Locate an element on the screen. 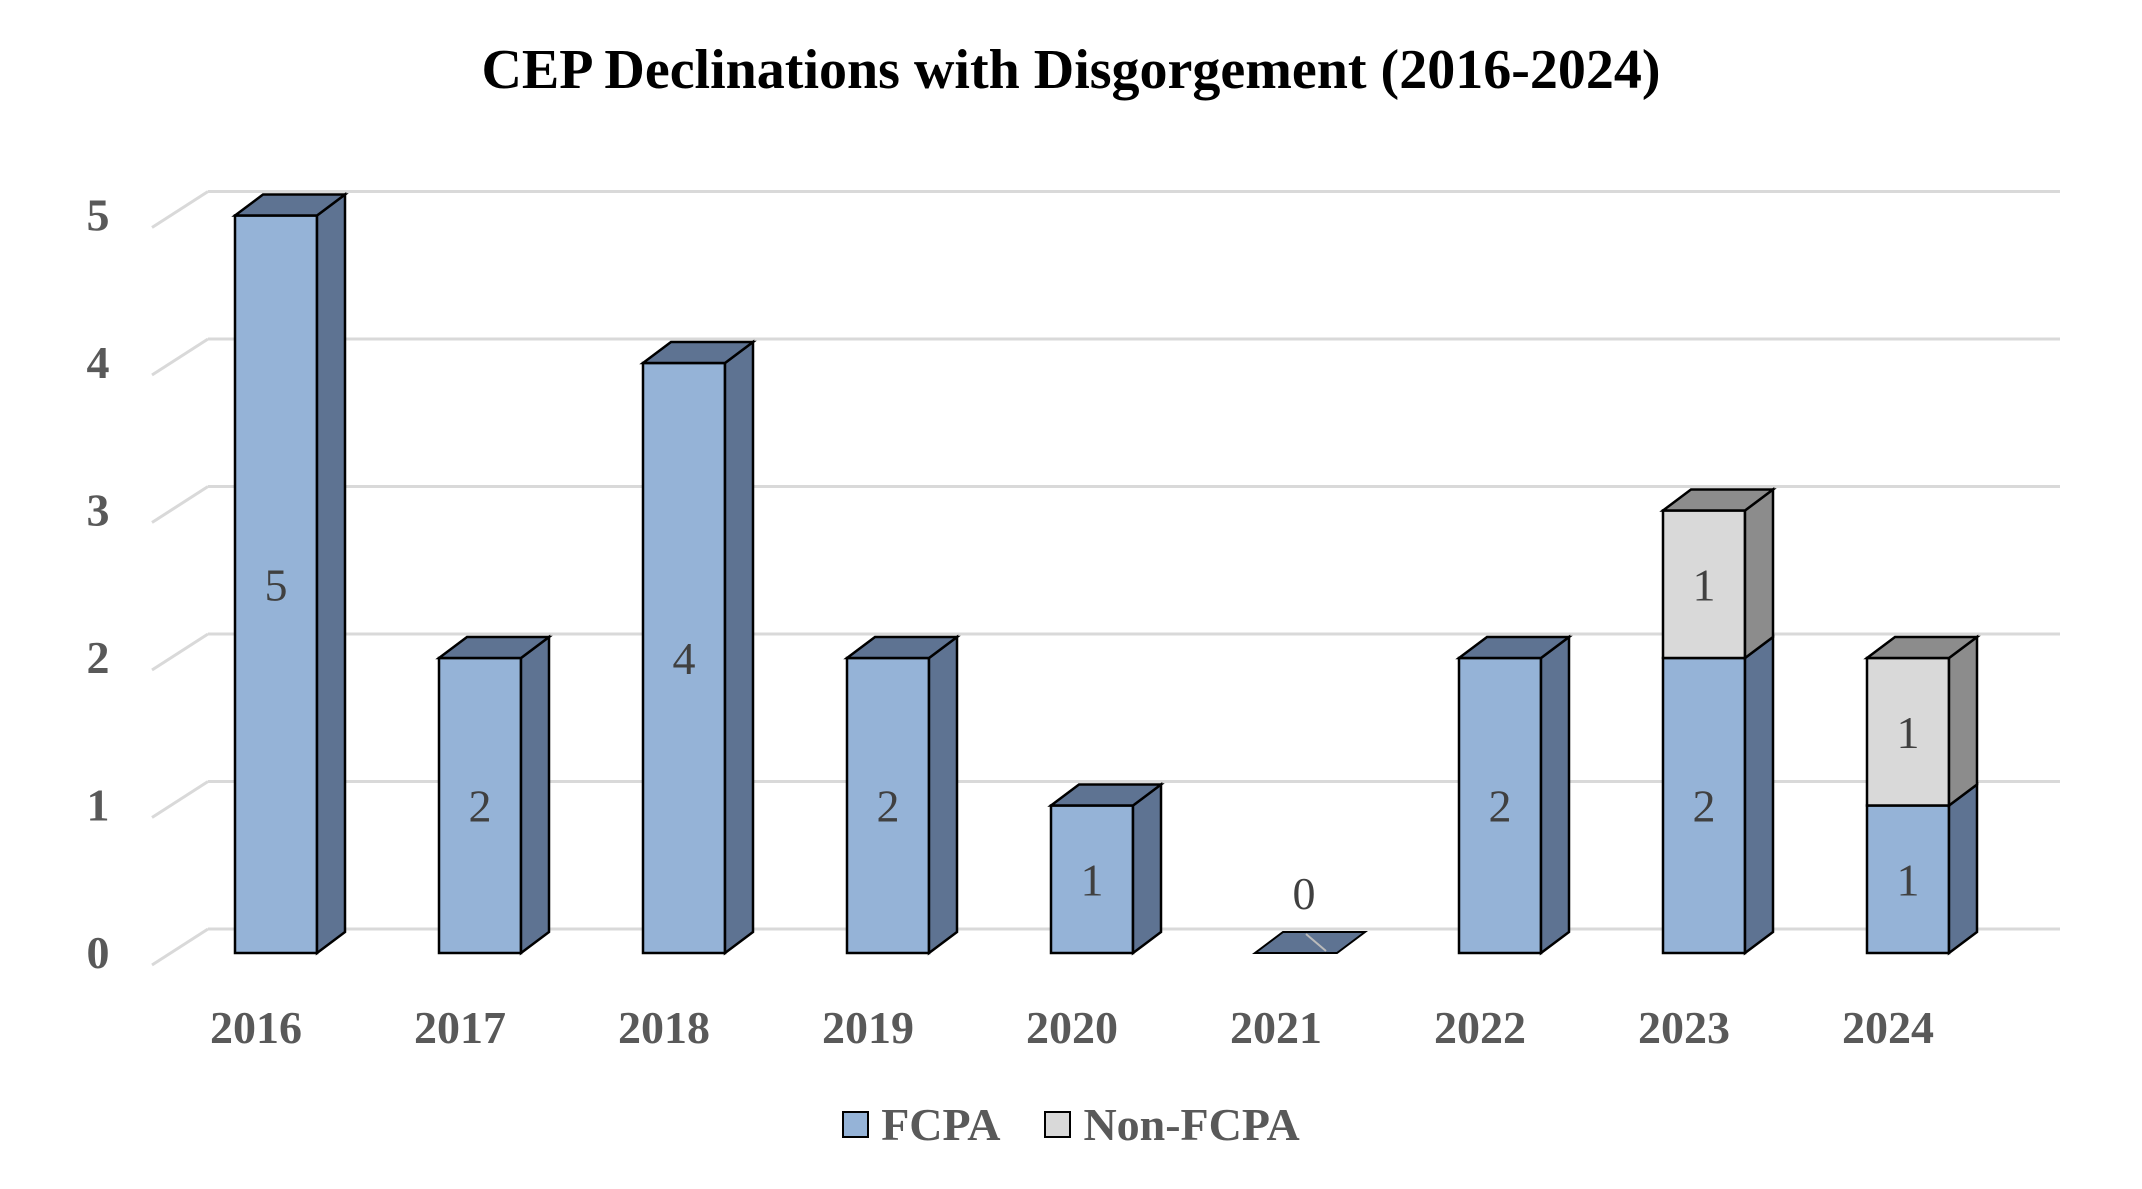  y-tick-label-3: 3 is located at coordinates (98, 510).